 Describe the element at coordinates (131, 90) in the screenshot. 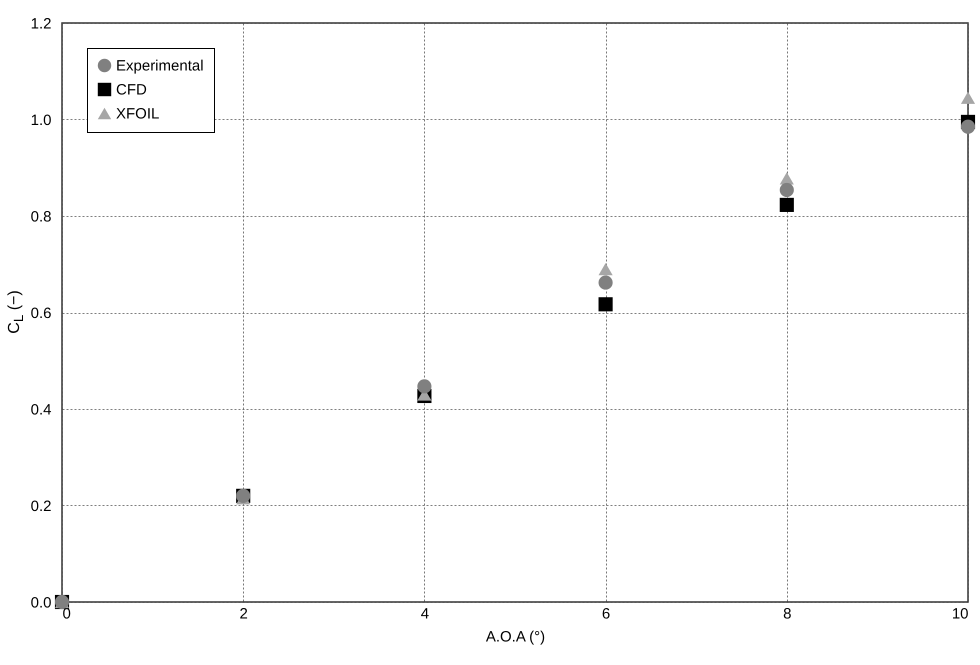

I see `legend-label: CFD` at that location.